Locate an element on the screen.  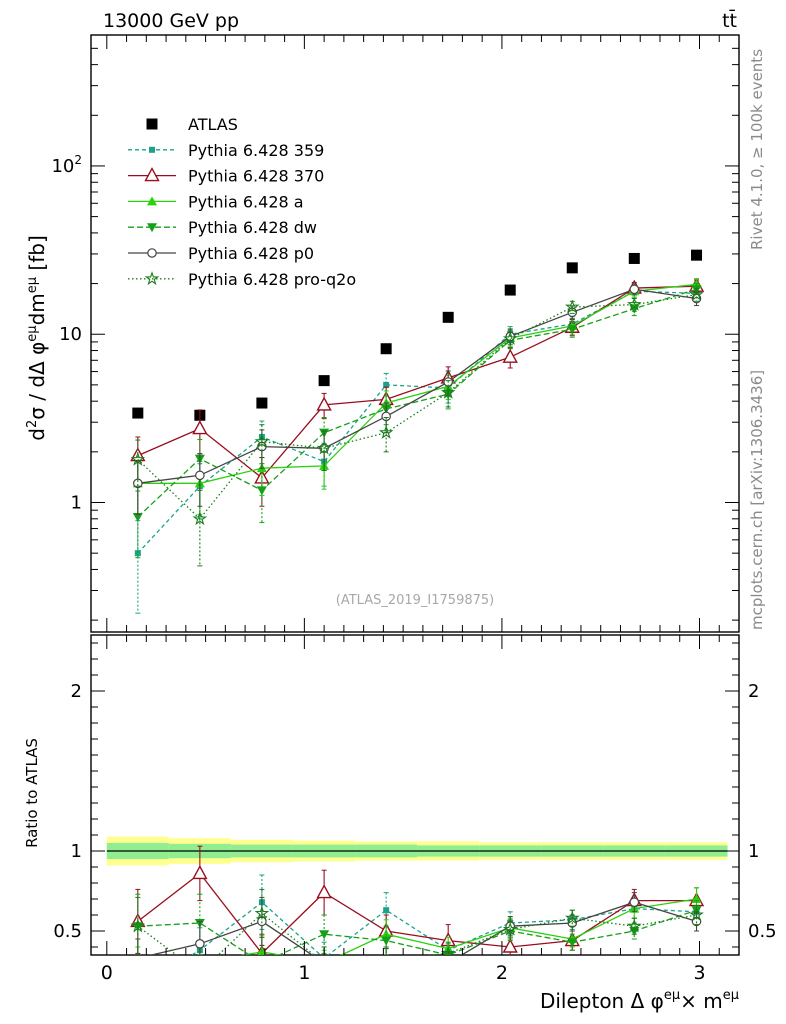
rivet-label: Rivet 4.1.0, ≥ 100k events is located at coordinates (757, 149).